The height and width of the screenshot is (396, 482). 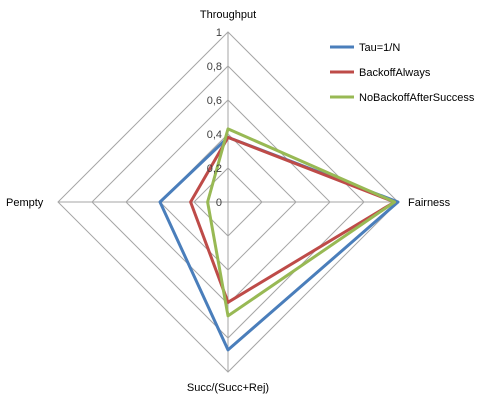 What do you see at coordinates (214, 169) in the screenshot?
I see `tick-label-1: 0,2` at bounding box center [214, 169].